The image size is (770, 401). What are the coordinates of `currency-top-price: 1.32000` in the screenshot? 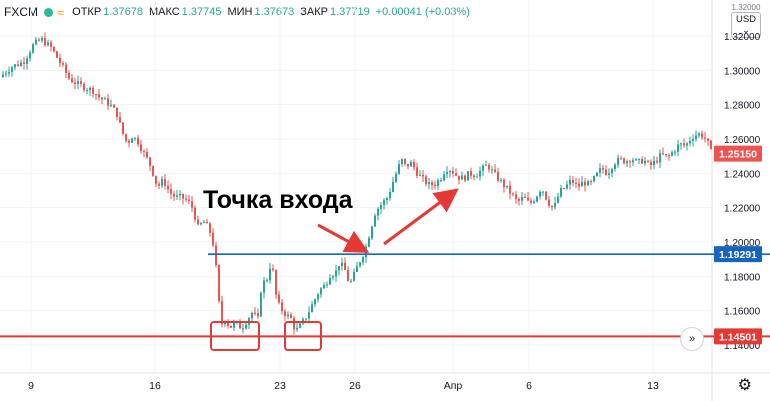 It's located at (746, 7).